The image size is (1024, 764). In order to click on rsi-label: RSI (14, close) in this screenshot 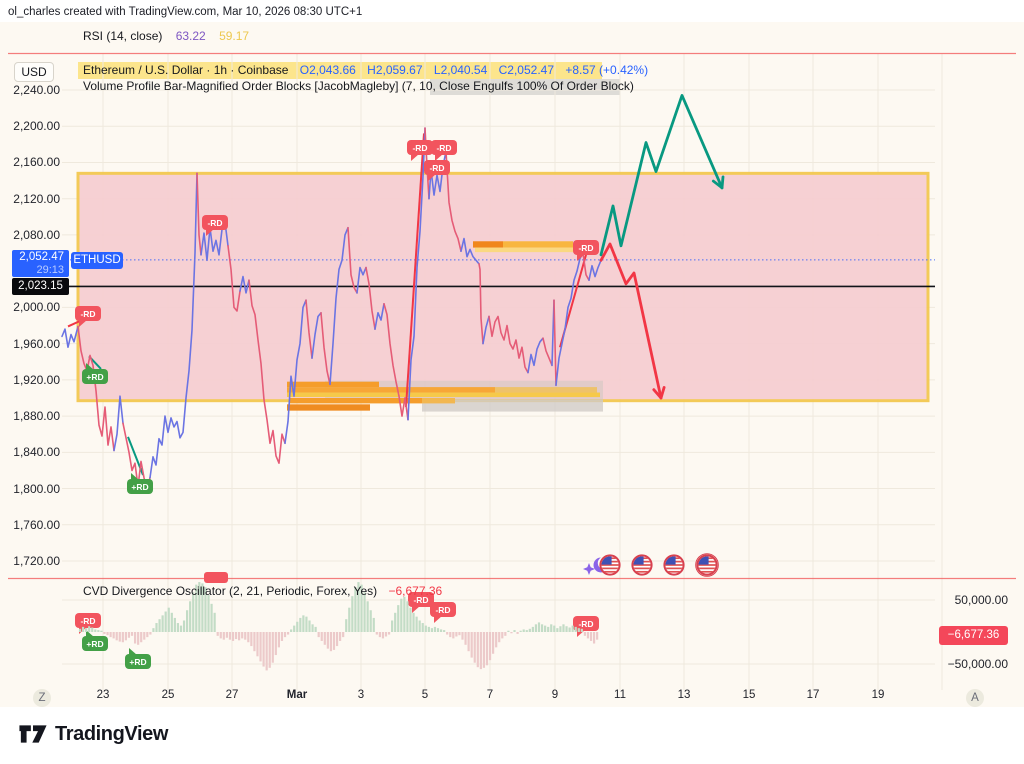, I will do `click(123, 36)`.